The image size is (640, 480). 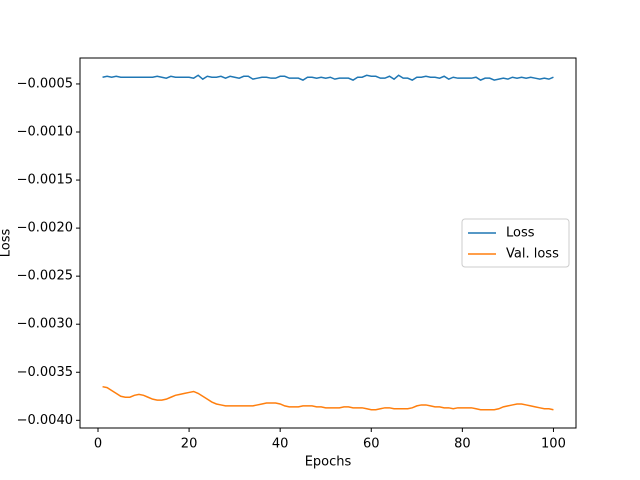 I want to click on x-tick-label: 100, so click(x=553, y=444).